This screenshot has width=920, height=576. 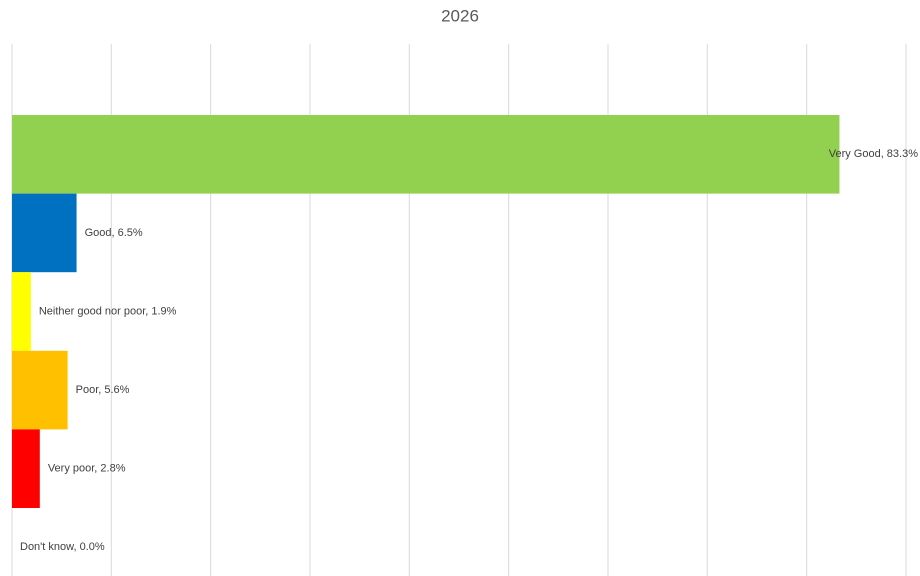 I want to click on data-label: Don't know, 0.0%, so click(x=62, y=547).